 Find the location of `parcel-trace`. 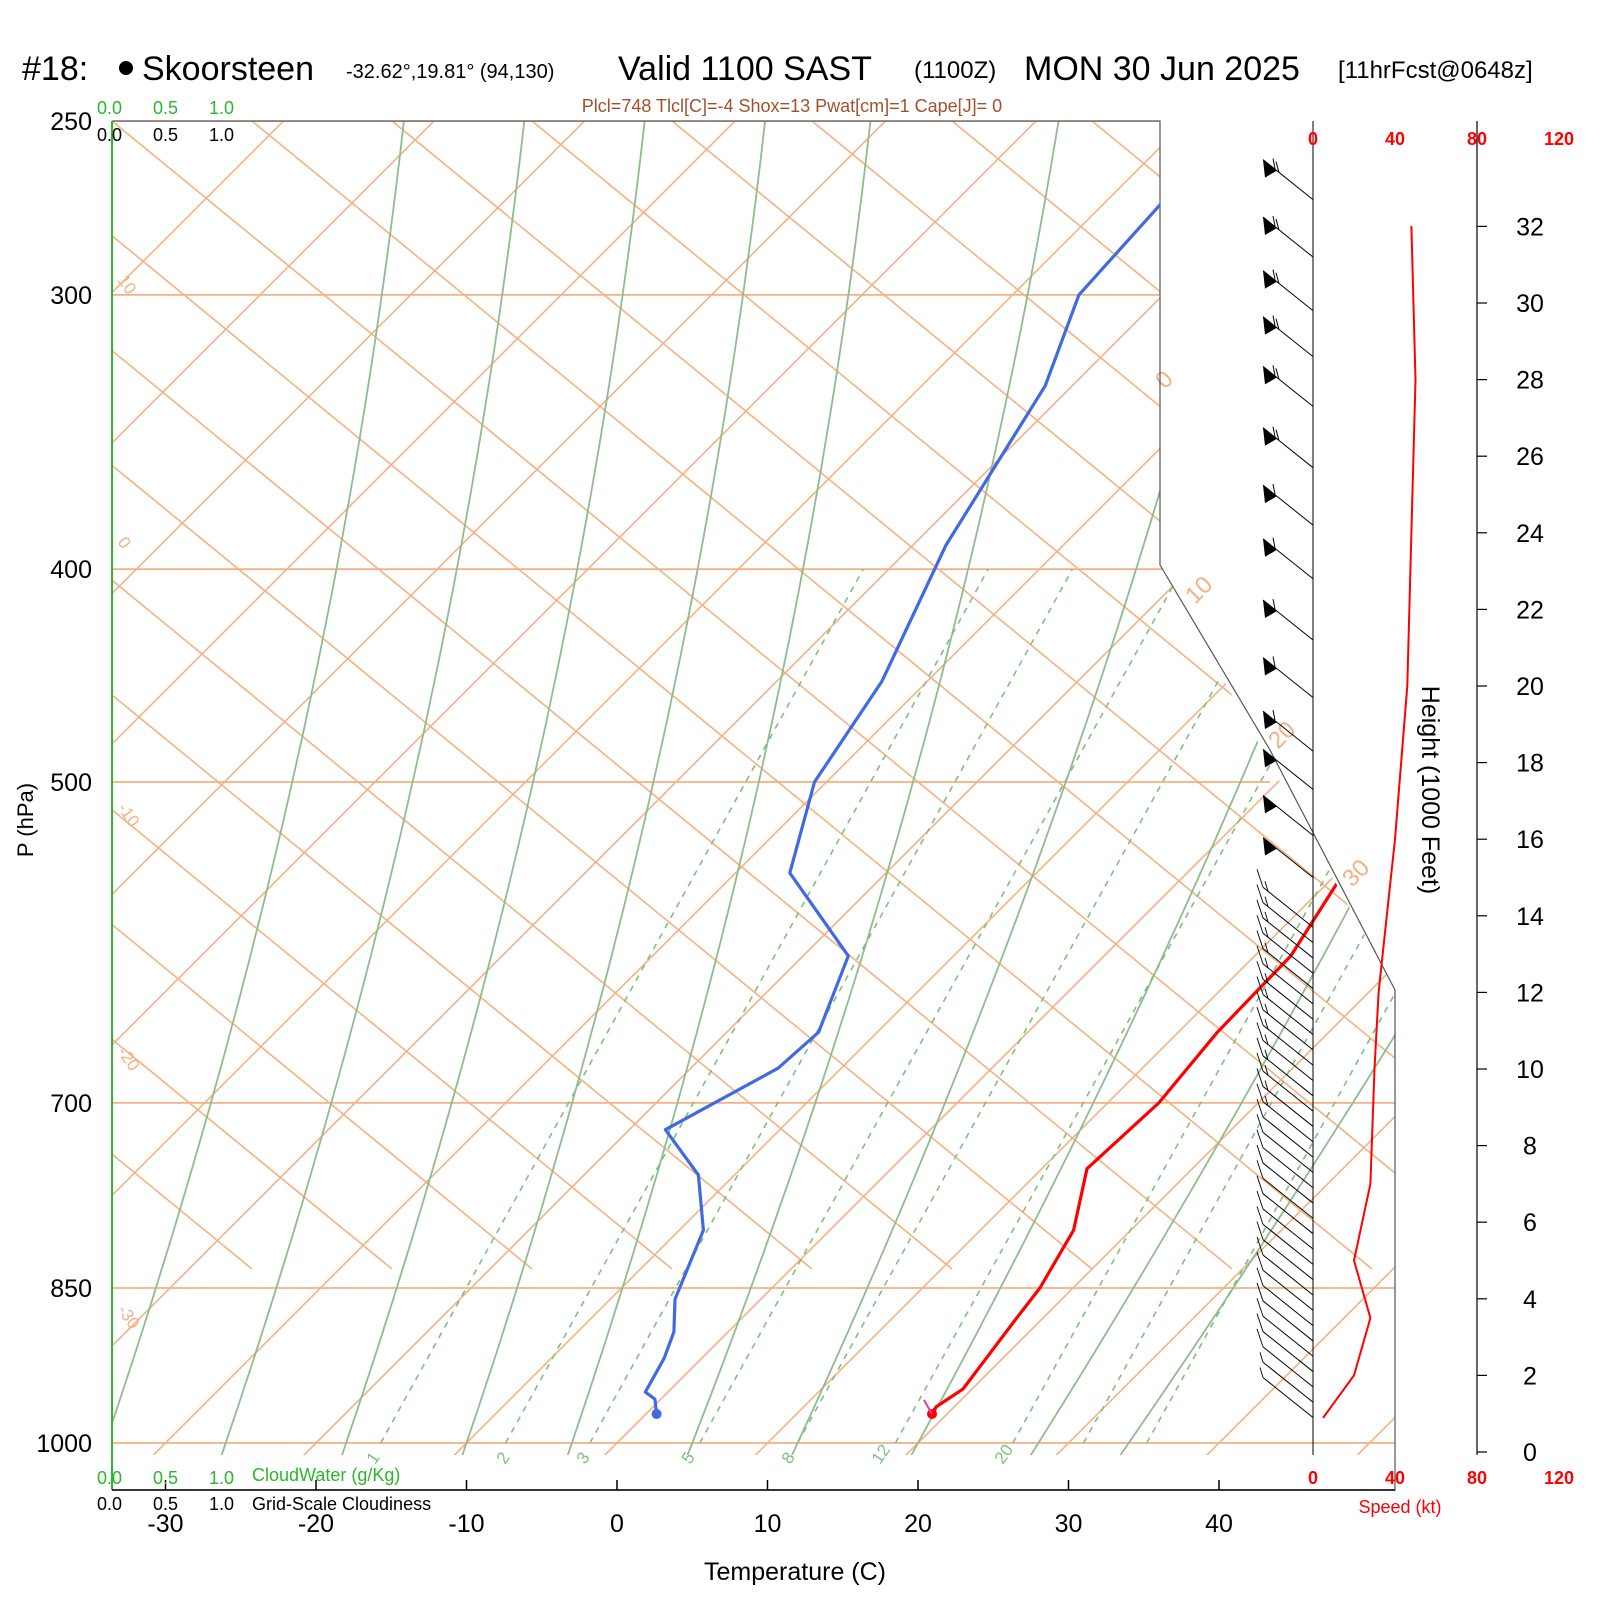

parcel-trace is located at coordinates (928, 1407).